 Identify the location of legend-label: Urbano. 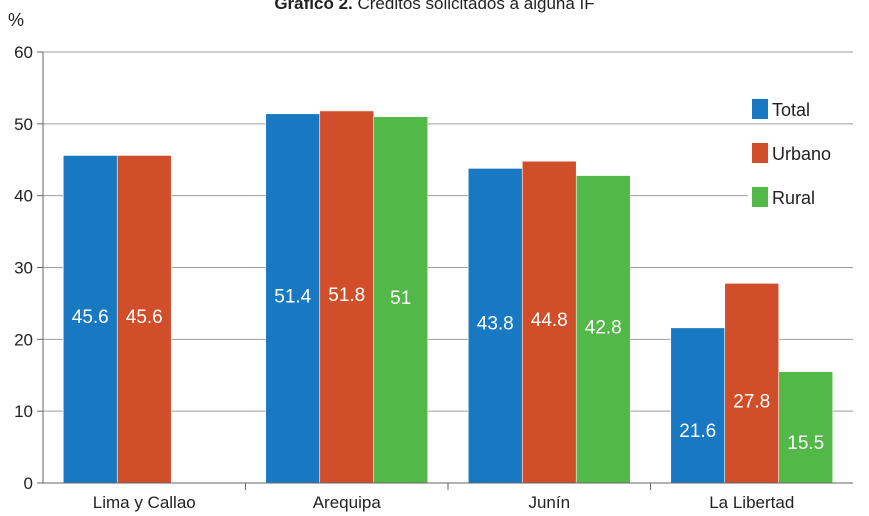
(801, 154).